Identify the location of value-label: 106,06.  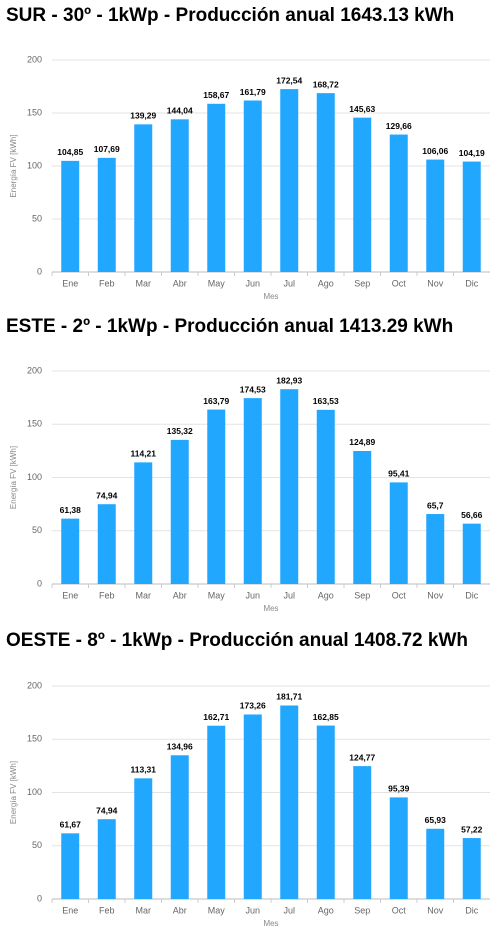
(435, 151).